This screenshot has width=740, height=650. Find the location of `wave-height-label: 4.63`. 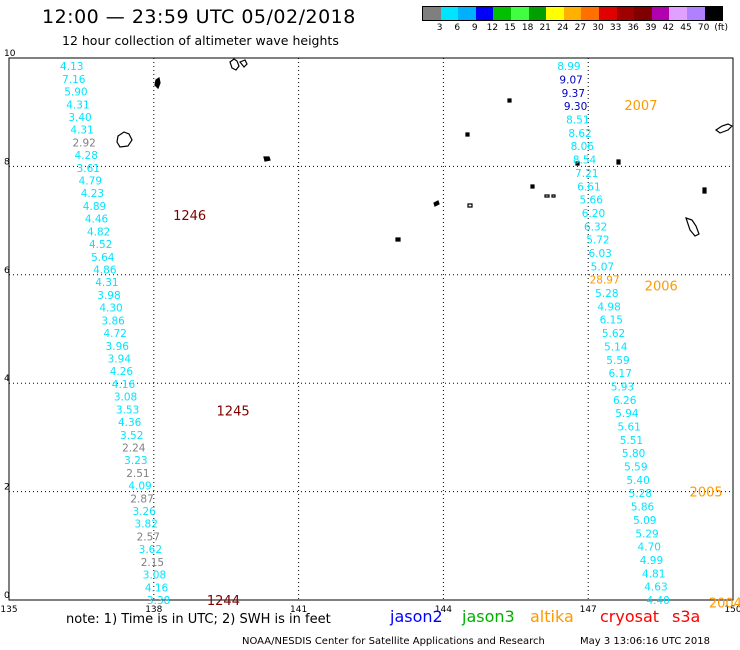

wave-height-label: 4.63 is located at coordinates (655, 588).